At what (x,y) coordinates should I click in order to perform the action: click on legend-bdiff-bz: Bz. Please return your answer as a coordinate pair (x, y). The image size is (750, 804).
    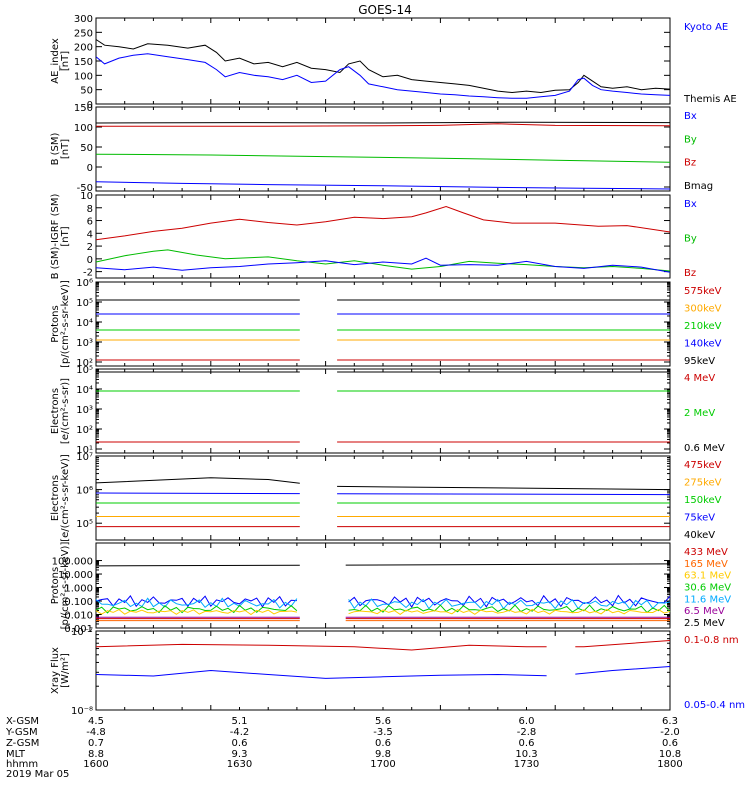
    Looking at the image, I should click on (690, 273).